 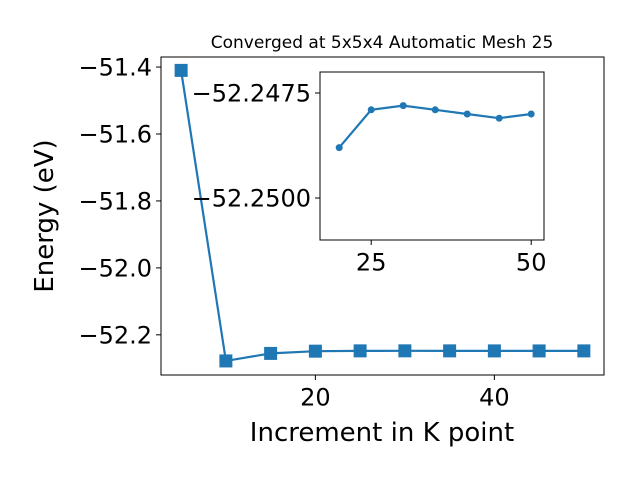 I want to click on main-x-tick-label: 20, so click(x=315, y=398).